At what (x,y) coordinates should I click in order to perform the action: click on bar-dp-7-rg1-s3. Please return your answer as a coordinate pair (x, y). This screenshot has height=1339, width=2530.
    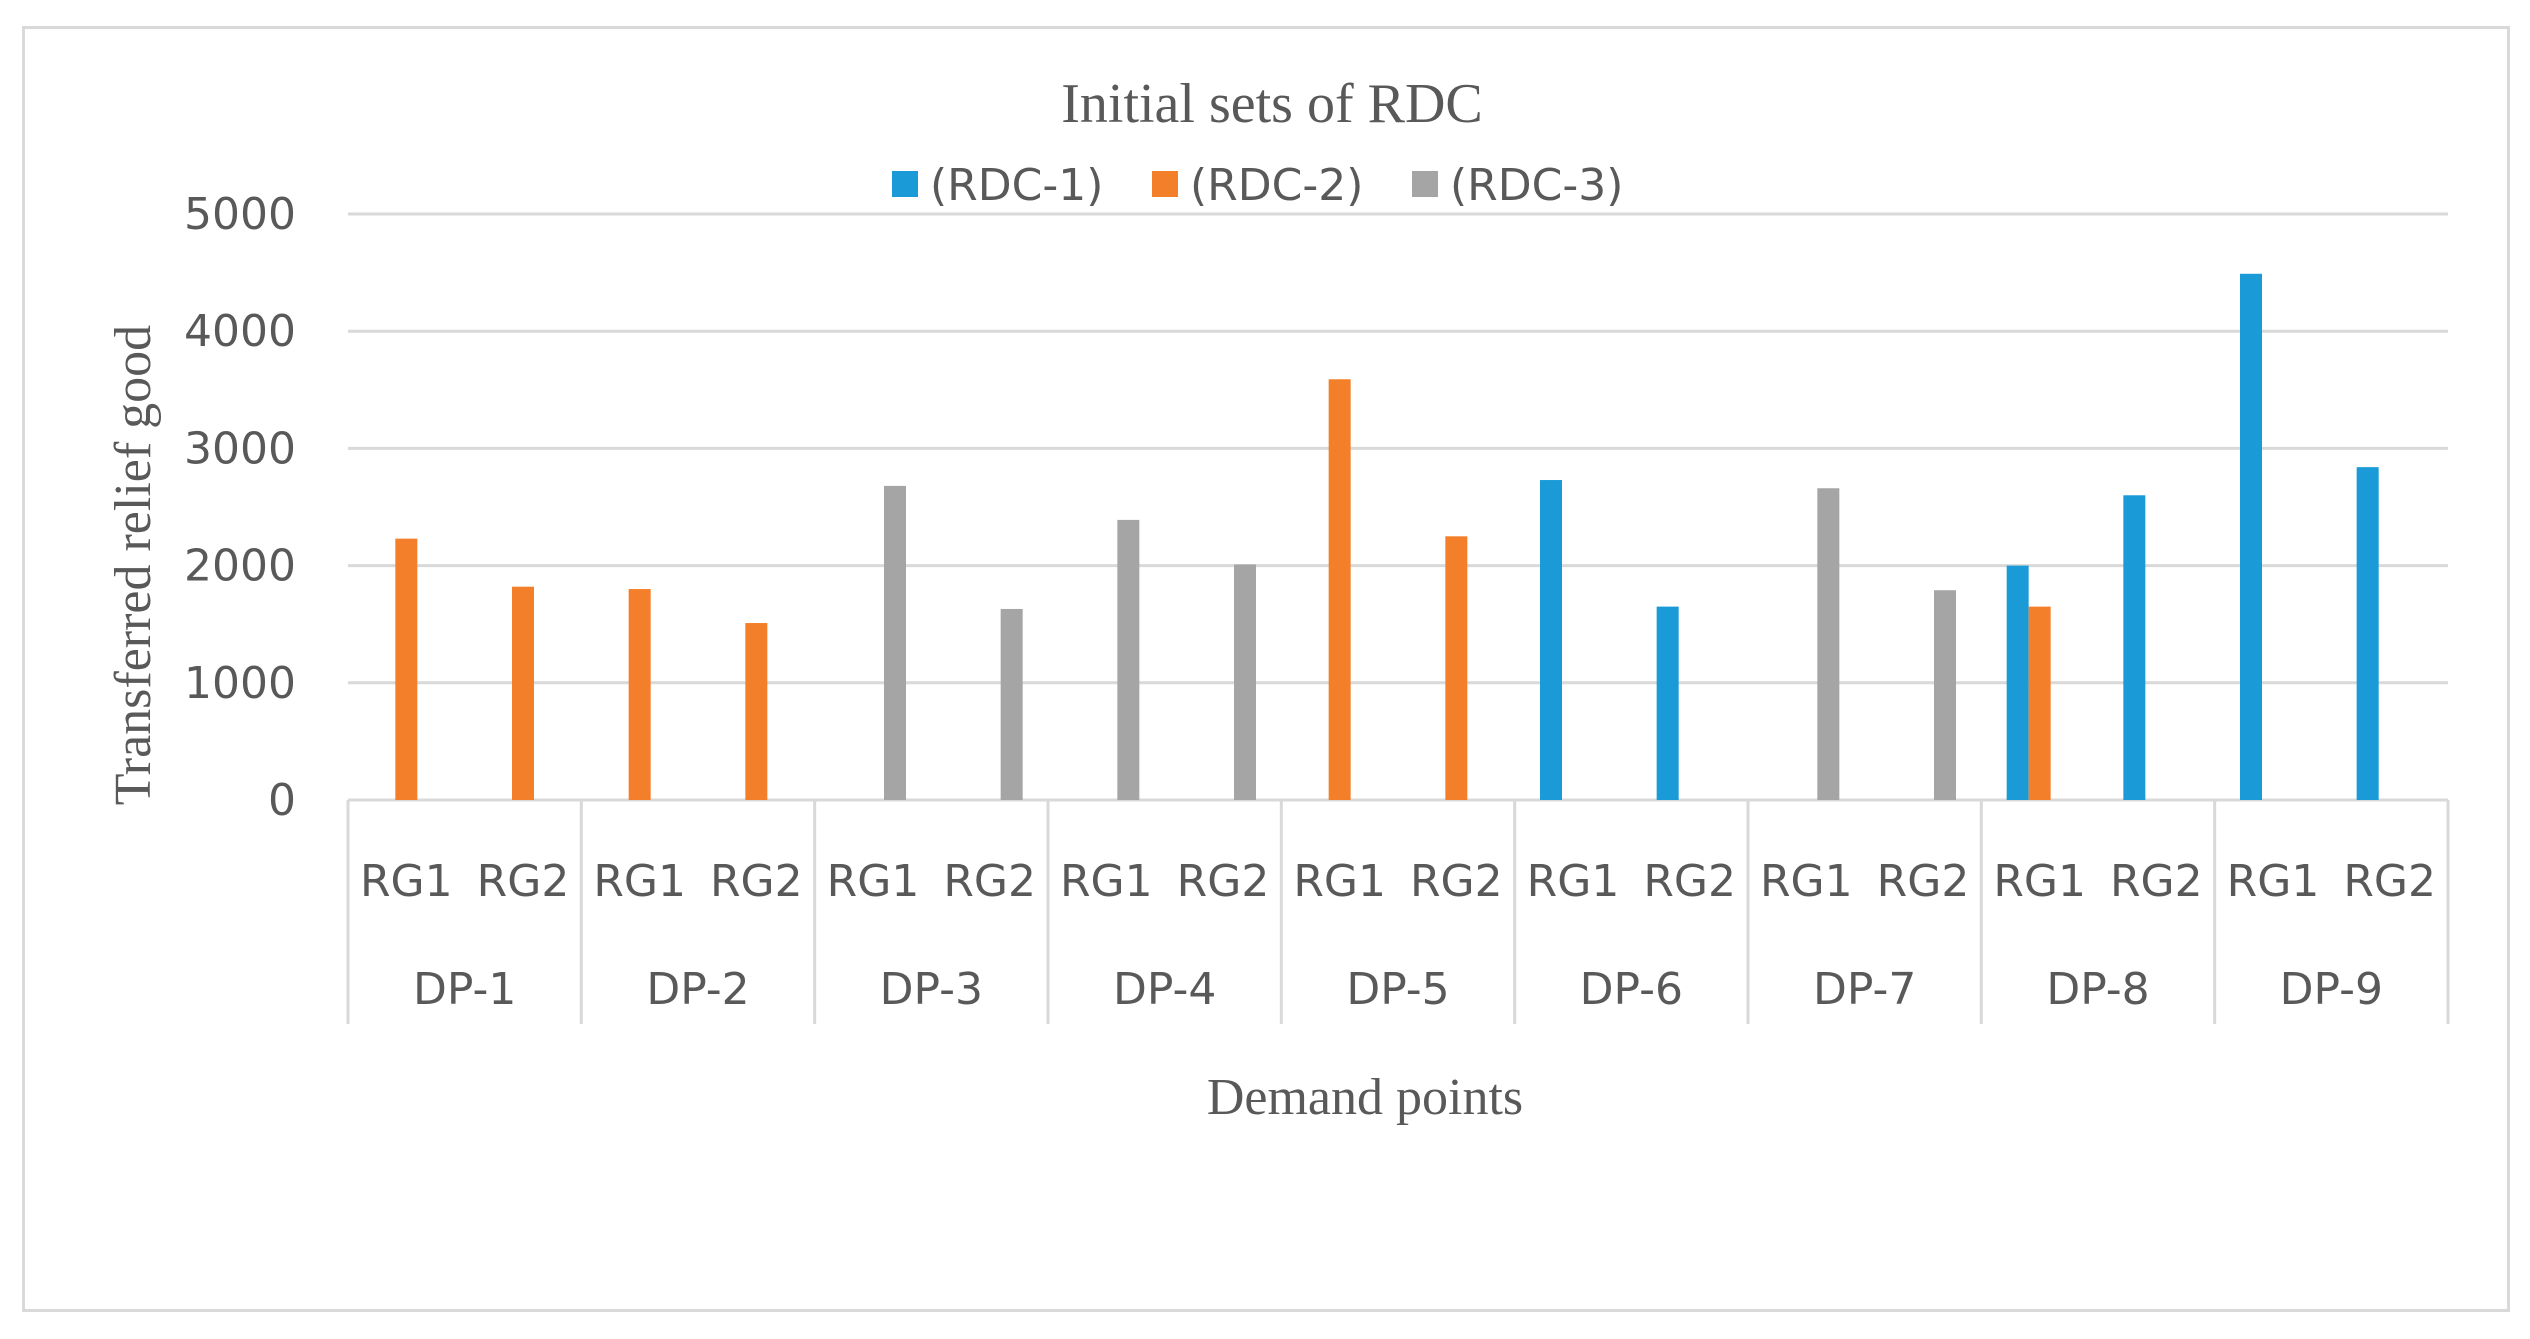
    Looking at the image, I should click on (1828, 644).